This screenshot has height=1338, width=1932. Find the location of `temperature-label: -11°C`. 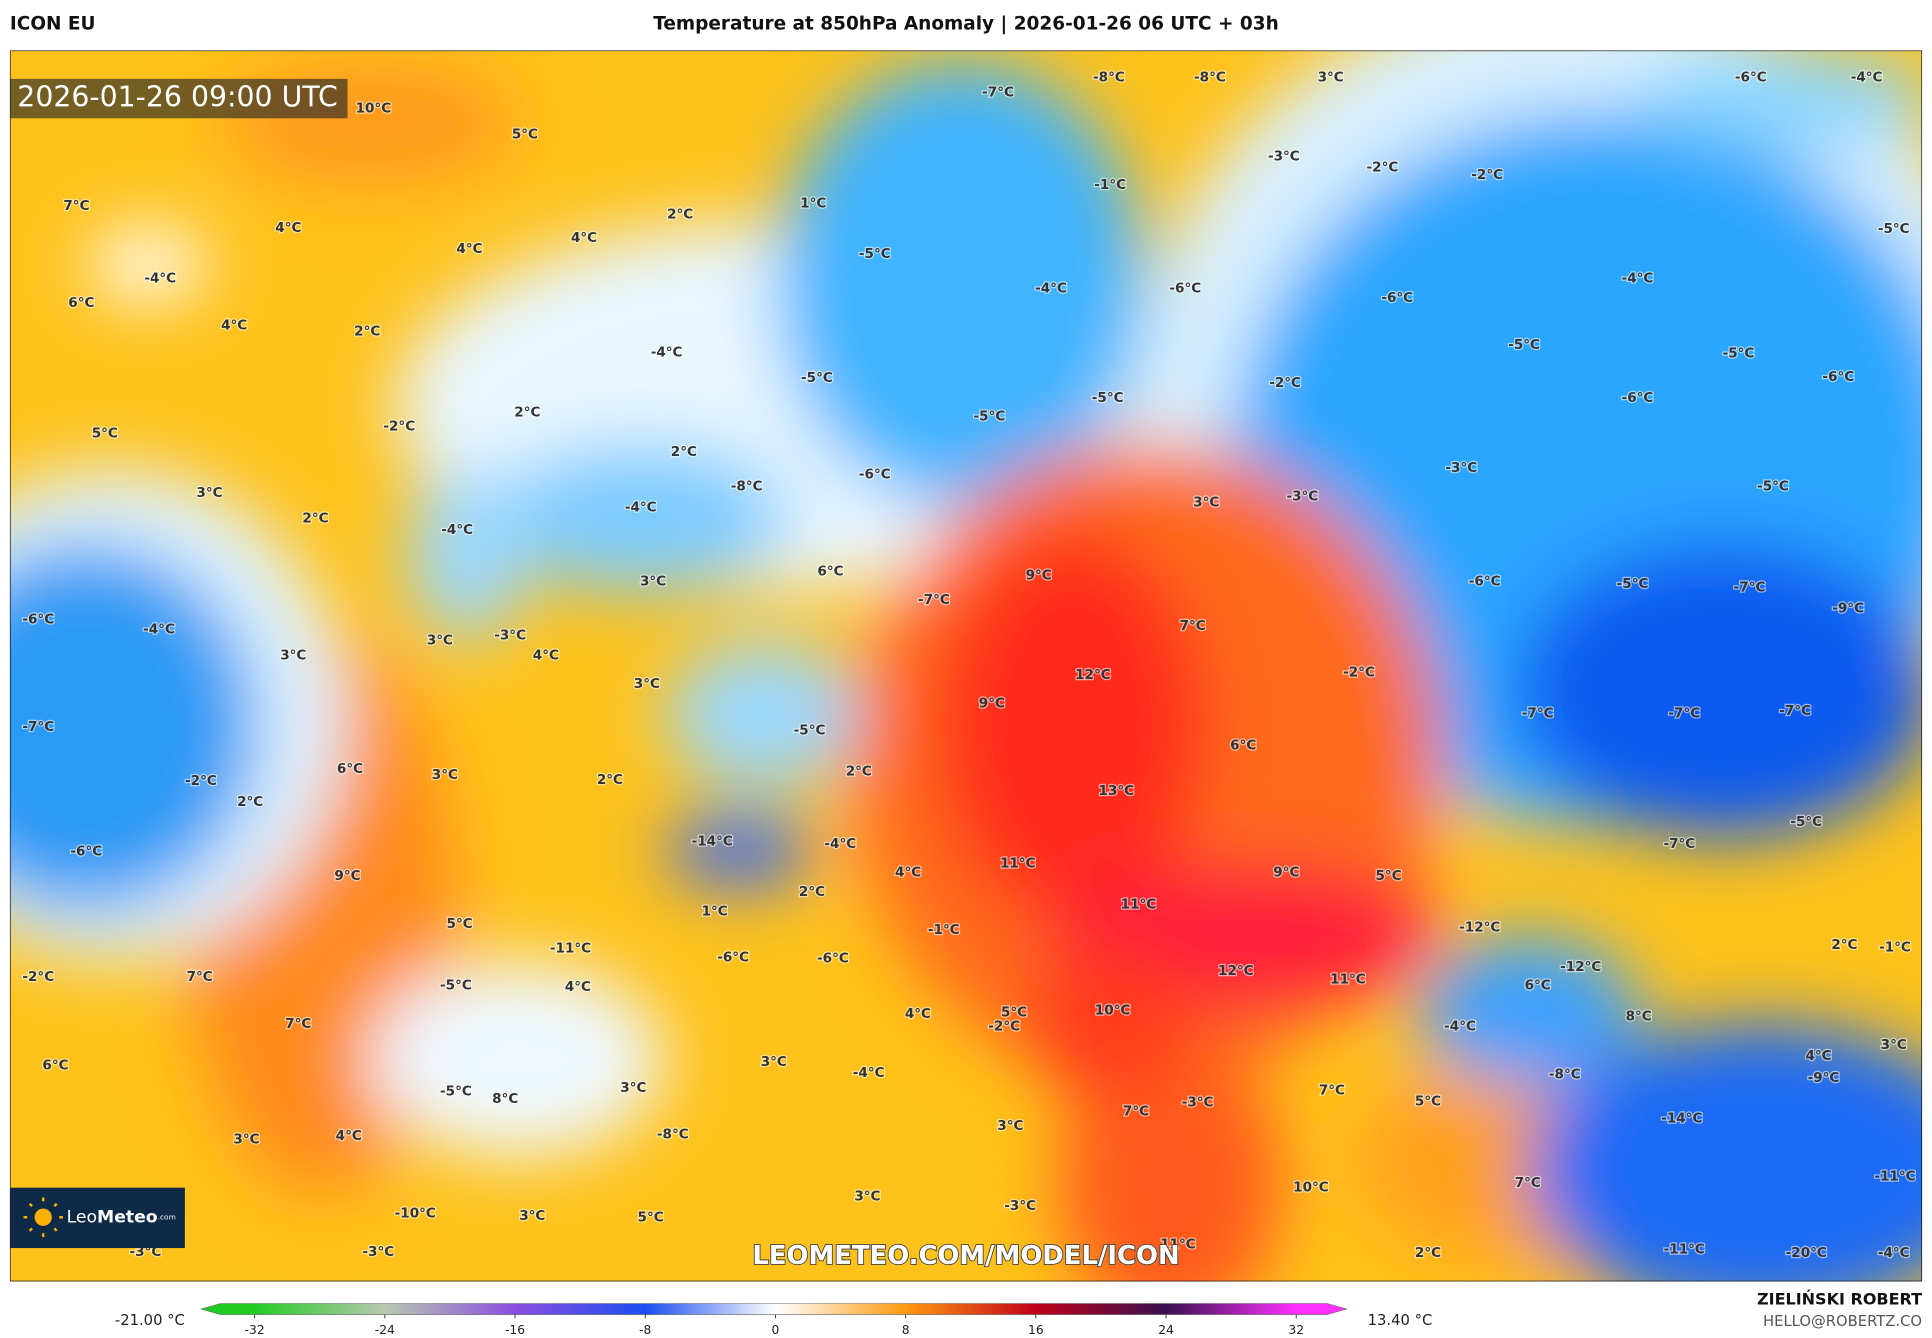

temperature-label: -11°C is located at coordinates (1894, 1177).